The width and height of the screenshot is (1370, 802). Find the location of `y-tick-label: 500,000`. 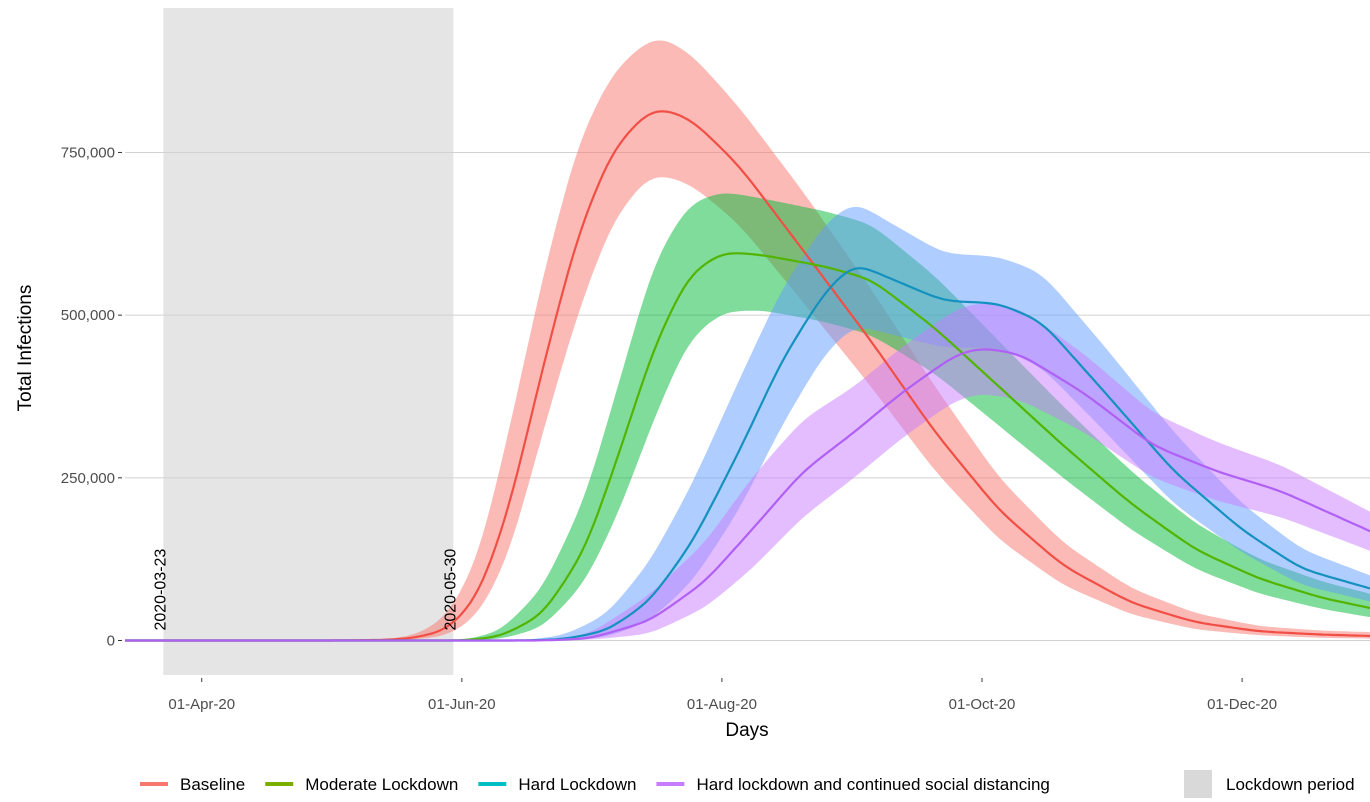

y-tick-label: 500,000 is located at coordinates (88, 315).